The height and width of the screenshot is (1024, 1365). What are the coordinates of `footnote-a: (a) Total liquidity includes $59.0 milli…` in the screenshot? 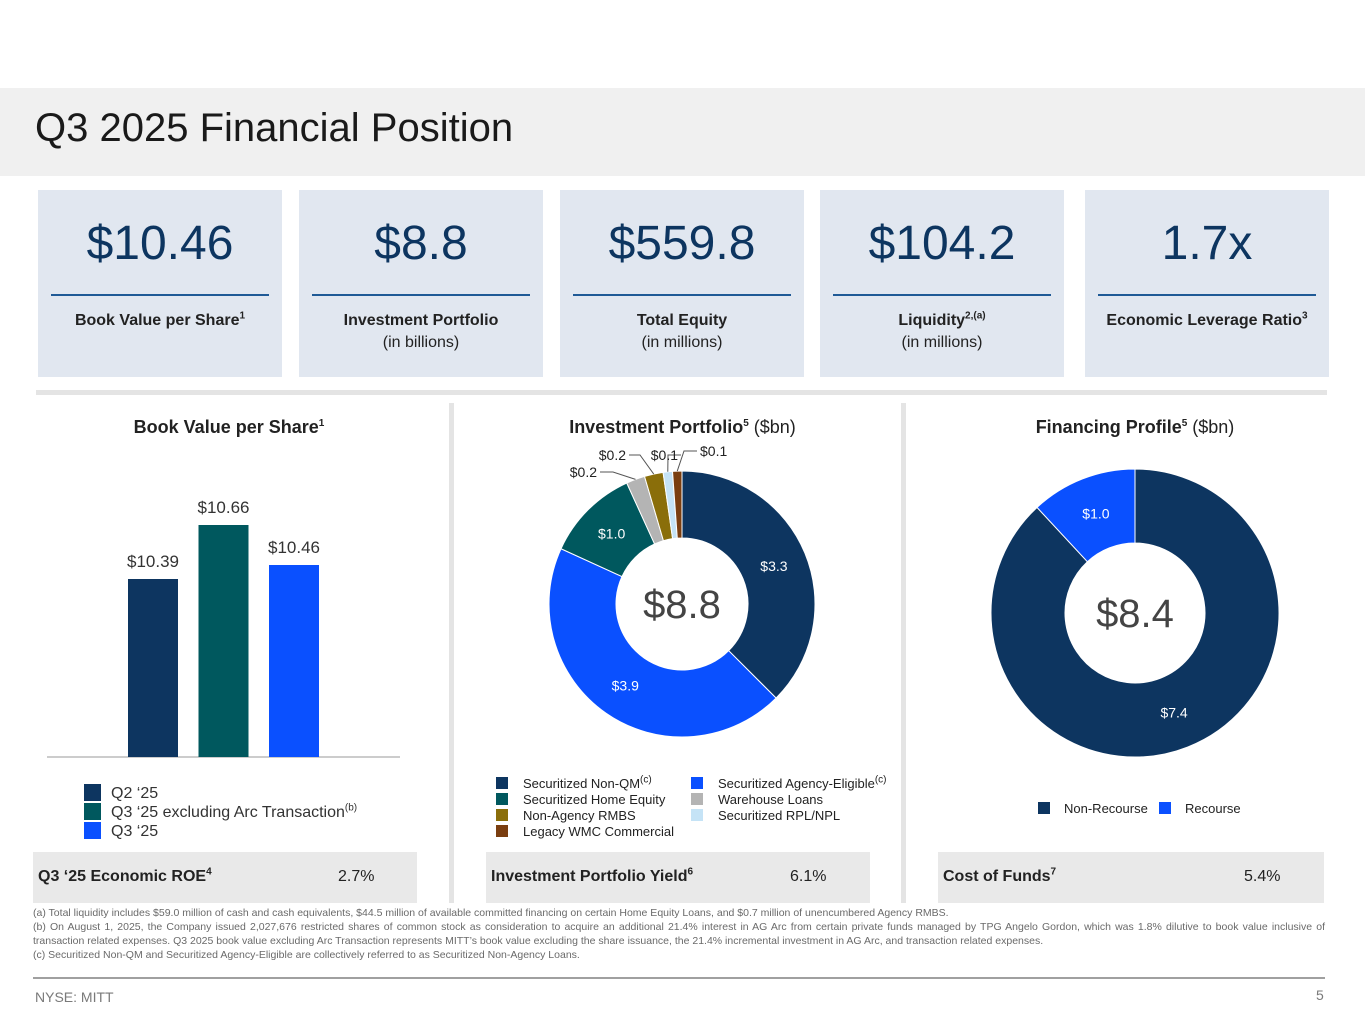 It's located at (491, 913).